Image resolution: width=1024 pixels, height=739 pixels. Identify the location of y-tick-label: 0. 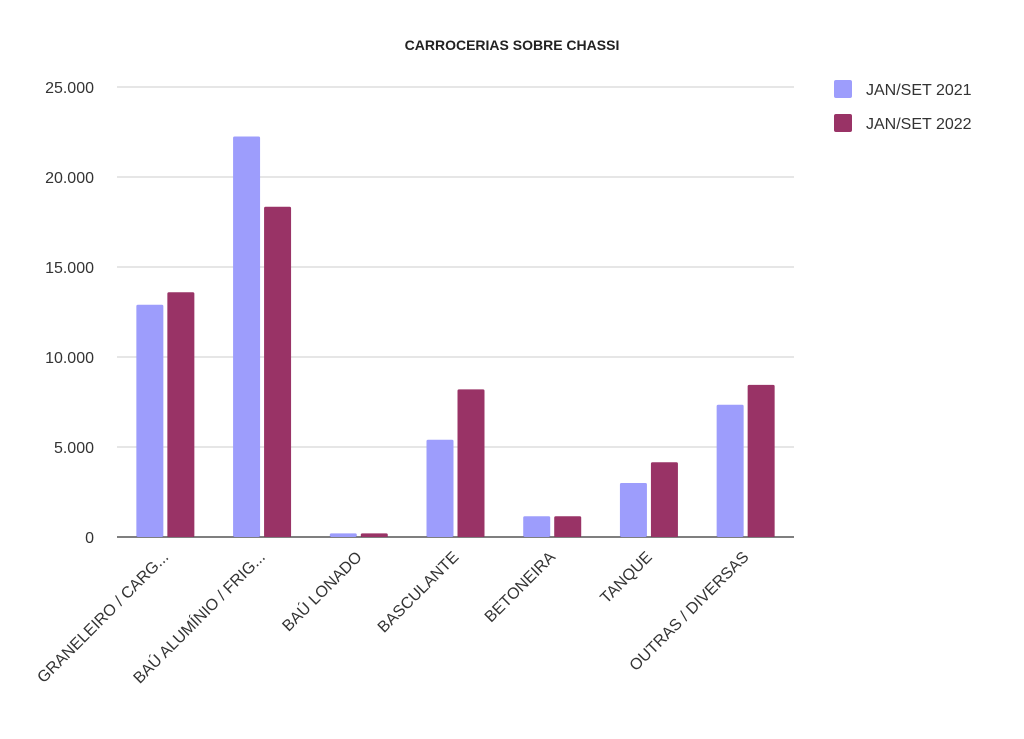
(89, 538).